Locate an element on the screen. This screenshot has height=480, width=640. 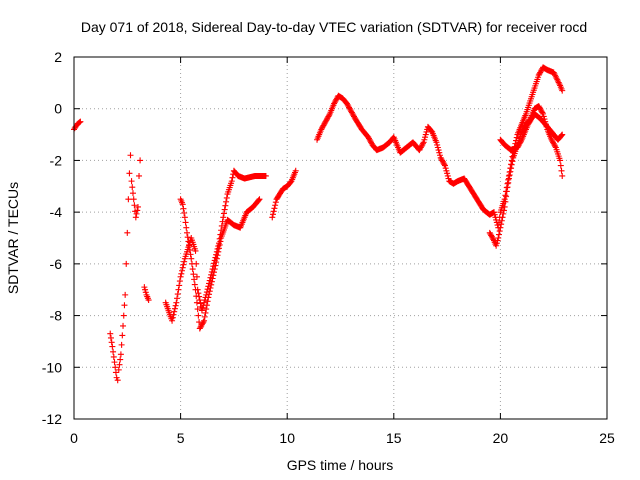
y-tick-label: -12 is located at coordinates (52, 419).